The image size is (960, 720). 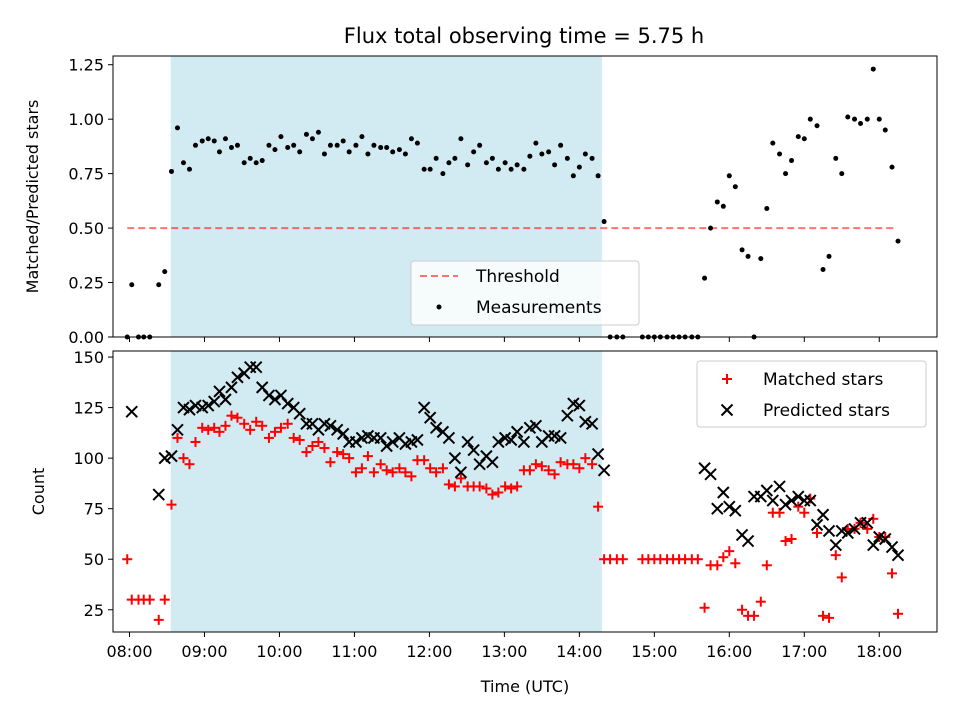 What do you see at coordinates (579, 651) in the screenshot?
I see `x-tick-label: 14:00` at bounding box center [579, 651].